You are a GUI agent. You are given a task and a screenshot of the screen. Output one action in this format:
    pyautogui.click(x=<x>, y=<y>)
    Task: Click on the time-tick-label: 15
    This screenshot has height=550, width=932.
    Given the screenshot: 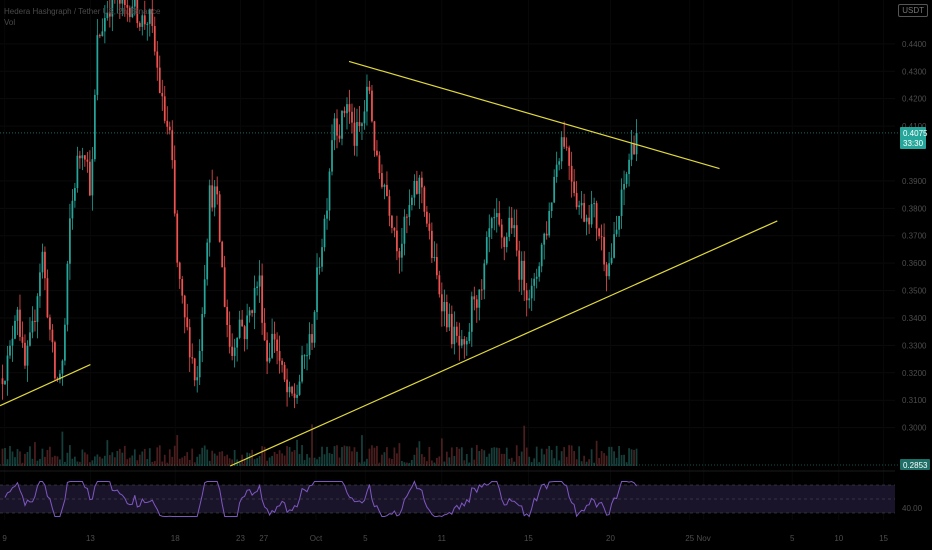 What is the action you would take?
    pyautogui.click(x=528, y=538)
    